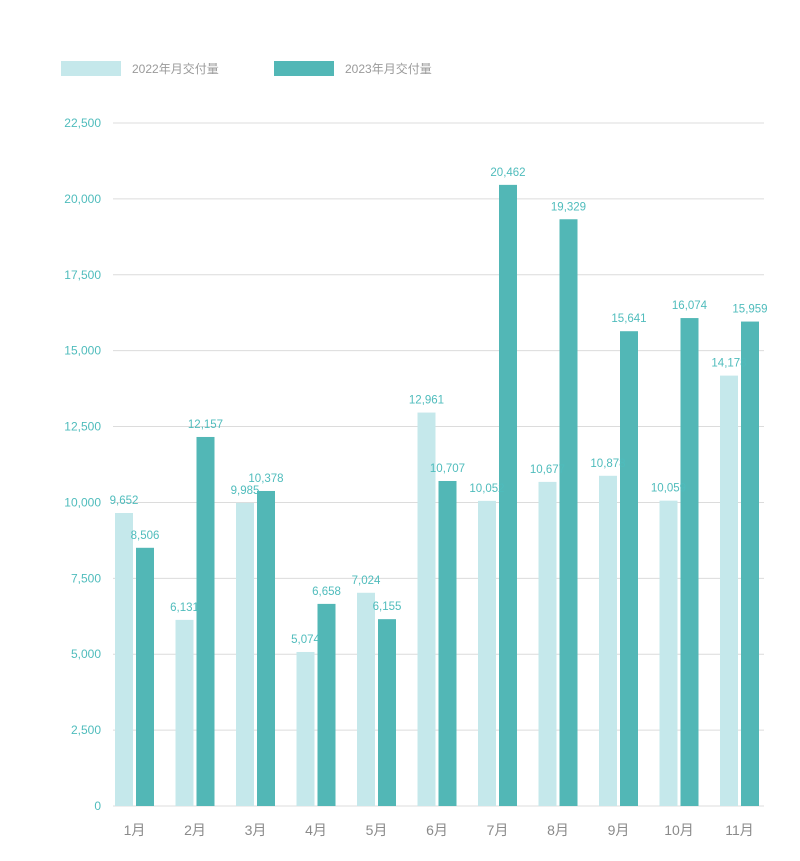 This screenshot has height=861, width=800. What do you see at coordinates (326, 592) in the screenshot?
I see `data-label-2023-4: 6,658` at bounding box center [326, 592].